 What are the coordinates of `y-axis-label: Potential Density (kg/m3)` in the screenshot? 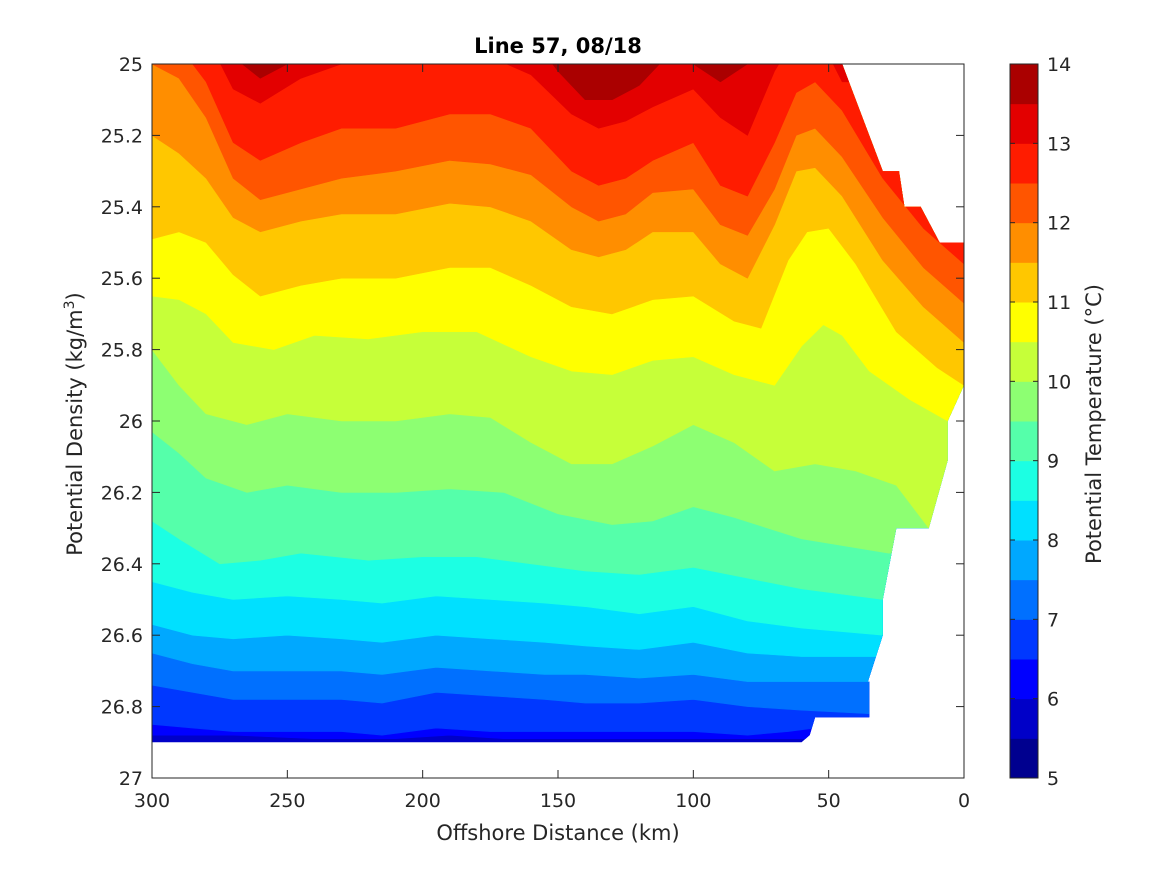 It's located at (74, 424).